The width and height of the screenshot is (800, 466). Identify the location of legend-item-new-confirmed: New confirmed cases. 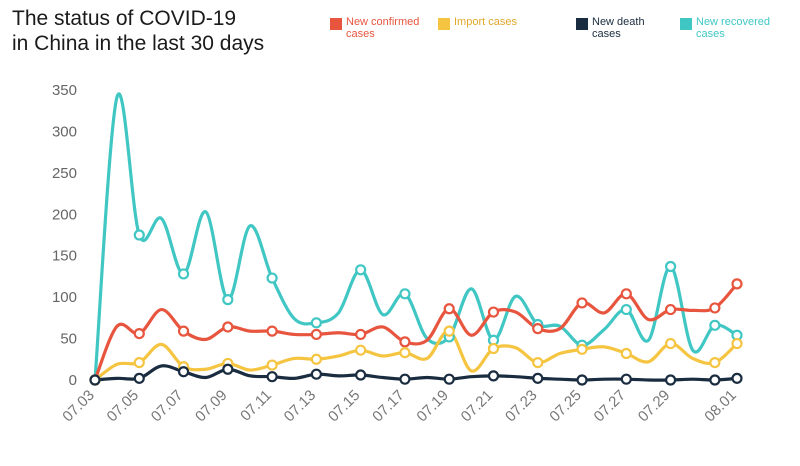
(381, 28).